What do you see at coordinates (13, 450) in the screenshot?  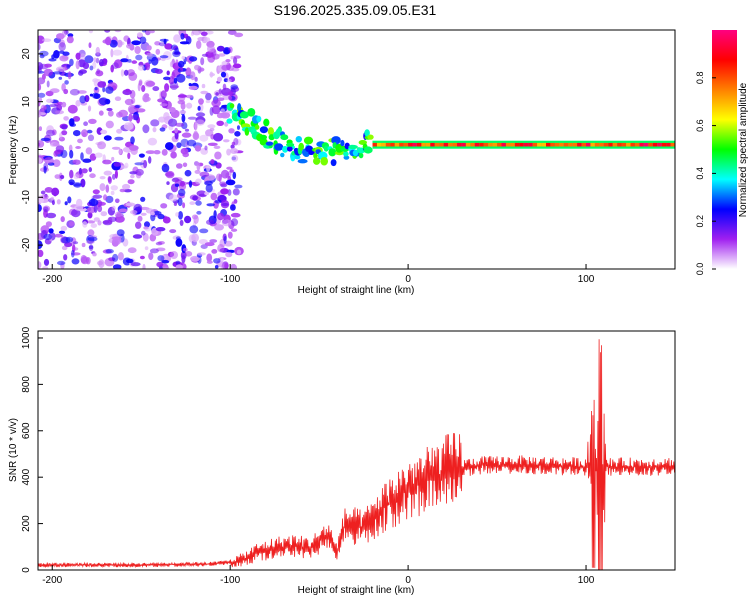 I see `snr-y-label: SNR (10 * v/v)` at bounding box center [13, 450].